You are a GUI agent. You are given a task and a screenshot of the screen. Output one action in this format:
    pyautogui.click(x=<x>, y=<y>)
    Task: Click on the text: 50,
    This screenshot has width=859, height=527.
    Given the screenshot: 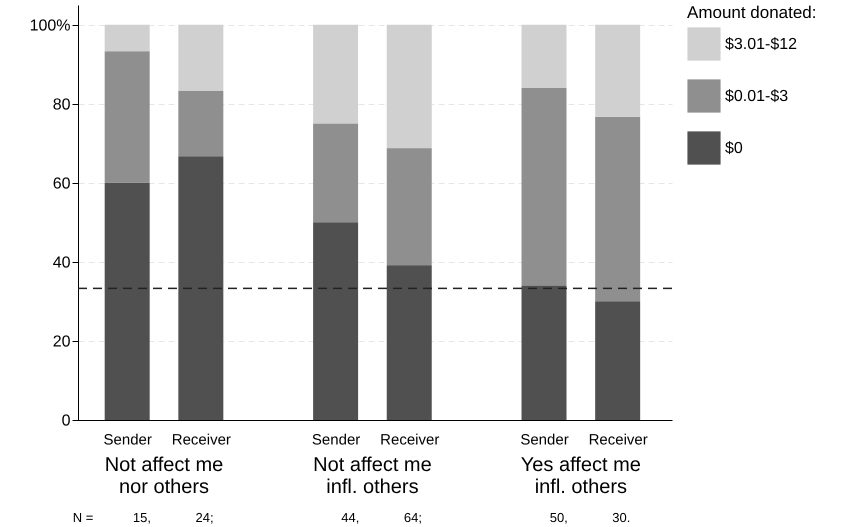 What is the action you would take?
    pyautogui.click(x=559, y=517)
    